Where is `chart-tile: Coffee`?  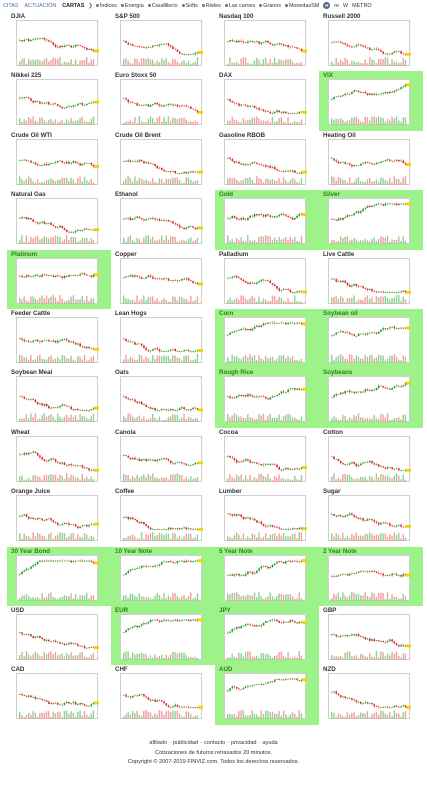 chart-tile: Coffee is located at coordinates (163, 517).